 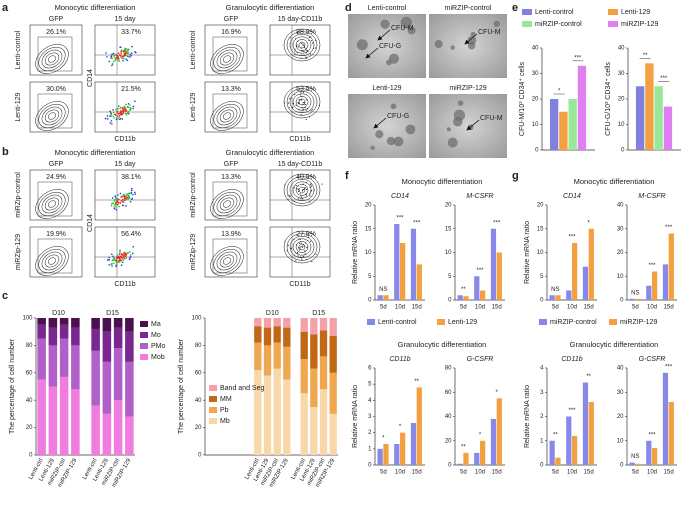 What do you see at coordinates (95, 152) in the screenshot?
I see `section-title: Monocytic differentiation` at bounding box center [95, 152].